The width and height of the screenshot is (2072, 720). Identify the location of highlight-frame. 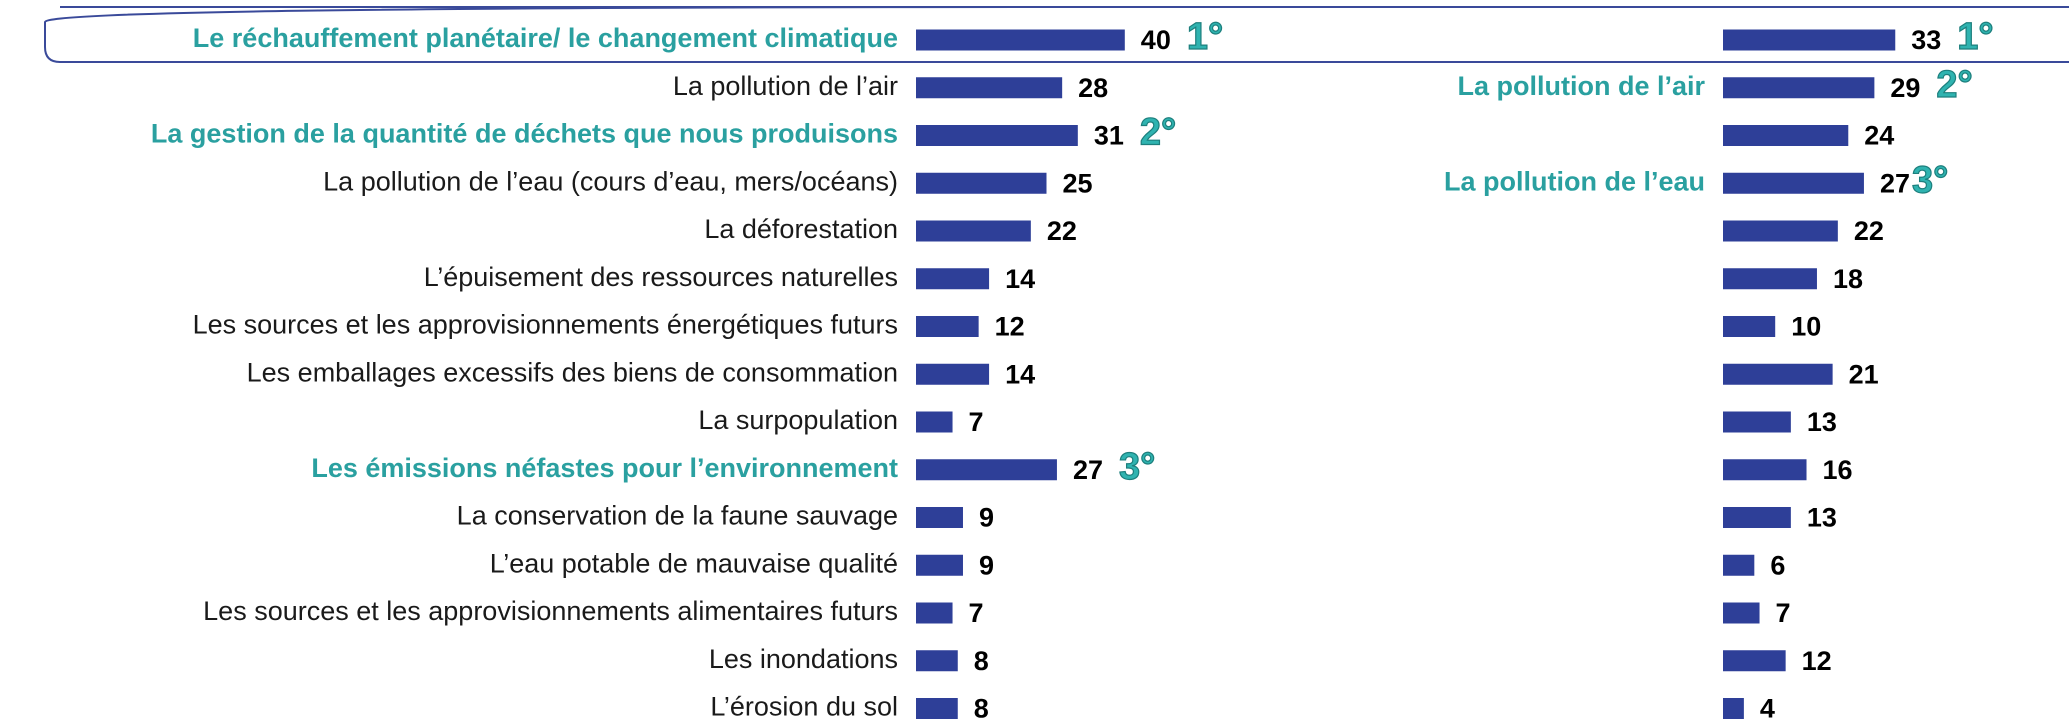
(1056, 34).